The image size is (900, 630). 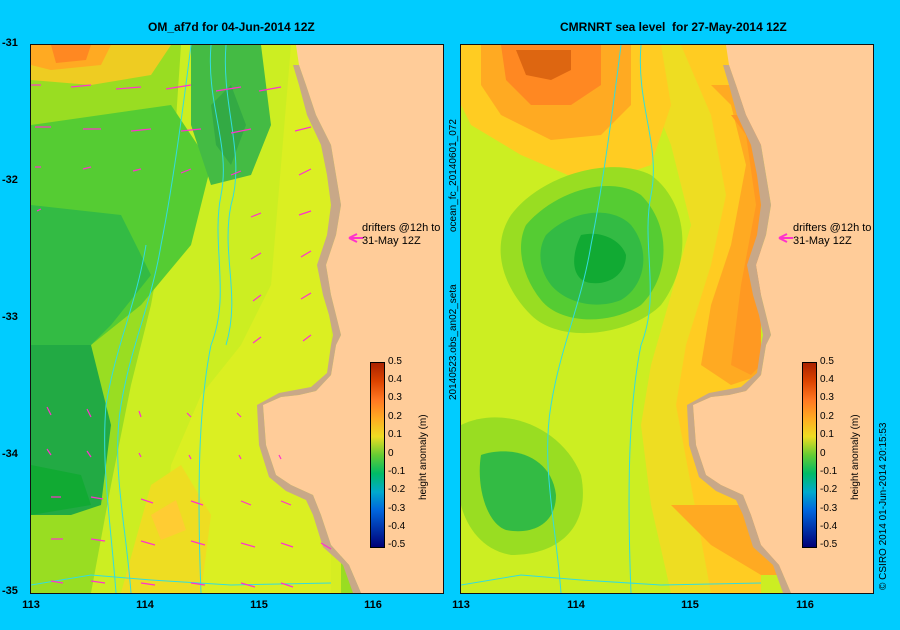 I want to click on analysis-run-label: 20140523.obs_an02_seta, so click(x=453, y=342).